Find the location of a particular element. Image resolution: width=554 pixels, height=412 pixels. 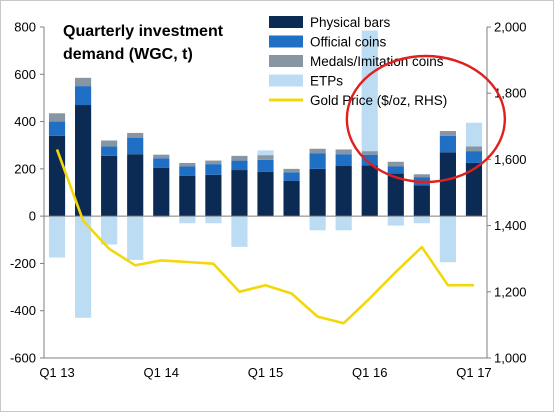

right-tick-label: 2,000 is located at coordinates (510, 27).